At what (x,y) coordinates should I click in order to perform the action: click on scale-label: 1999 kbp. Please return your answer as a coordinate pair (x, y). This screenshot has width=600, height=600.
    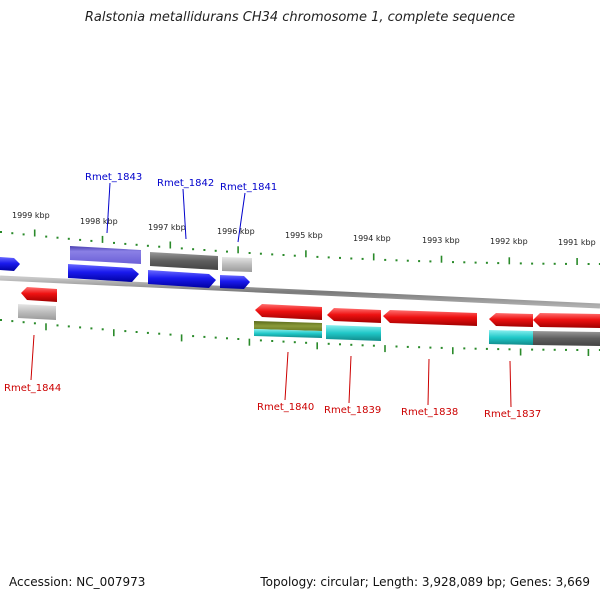
    Looking at the image, I should click on (31, 215).